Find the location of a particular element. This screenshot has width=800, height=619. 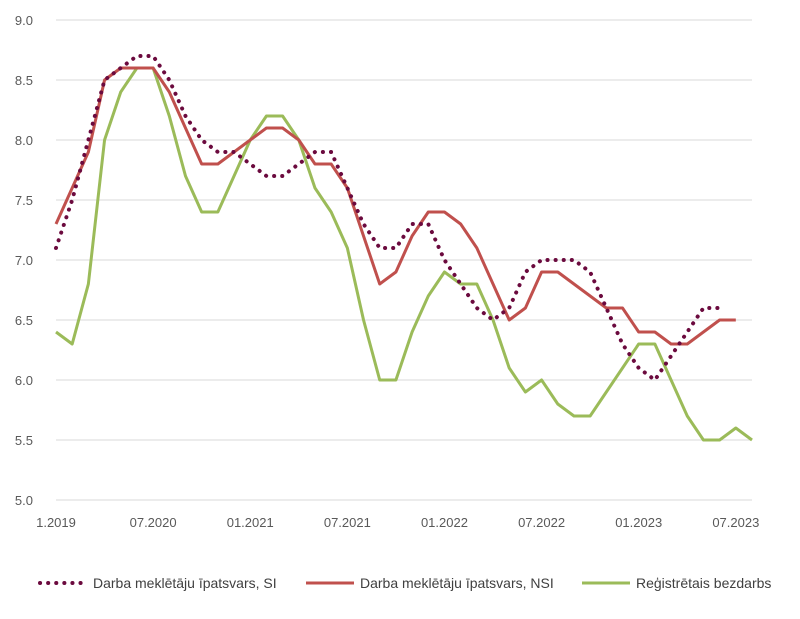

y-tick-label: 5.0 is located at coordinates (24, 500).